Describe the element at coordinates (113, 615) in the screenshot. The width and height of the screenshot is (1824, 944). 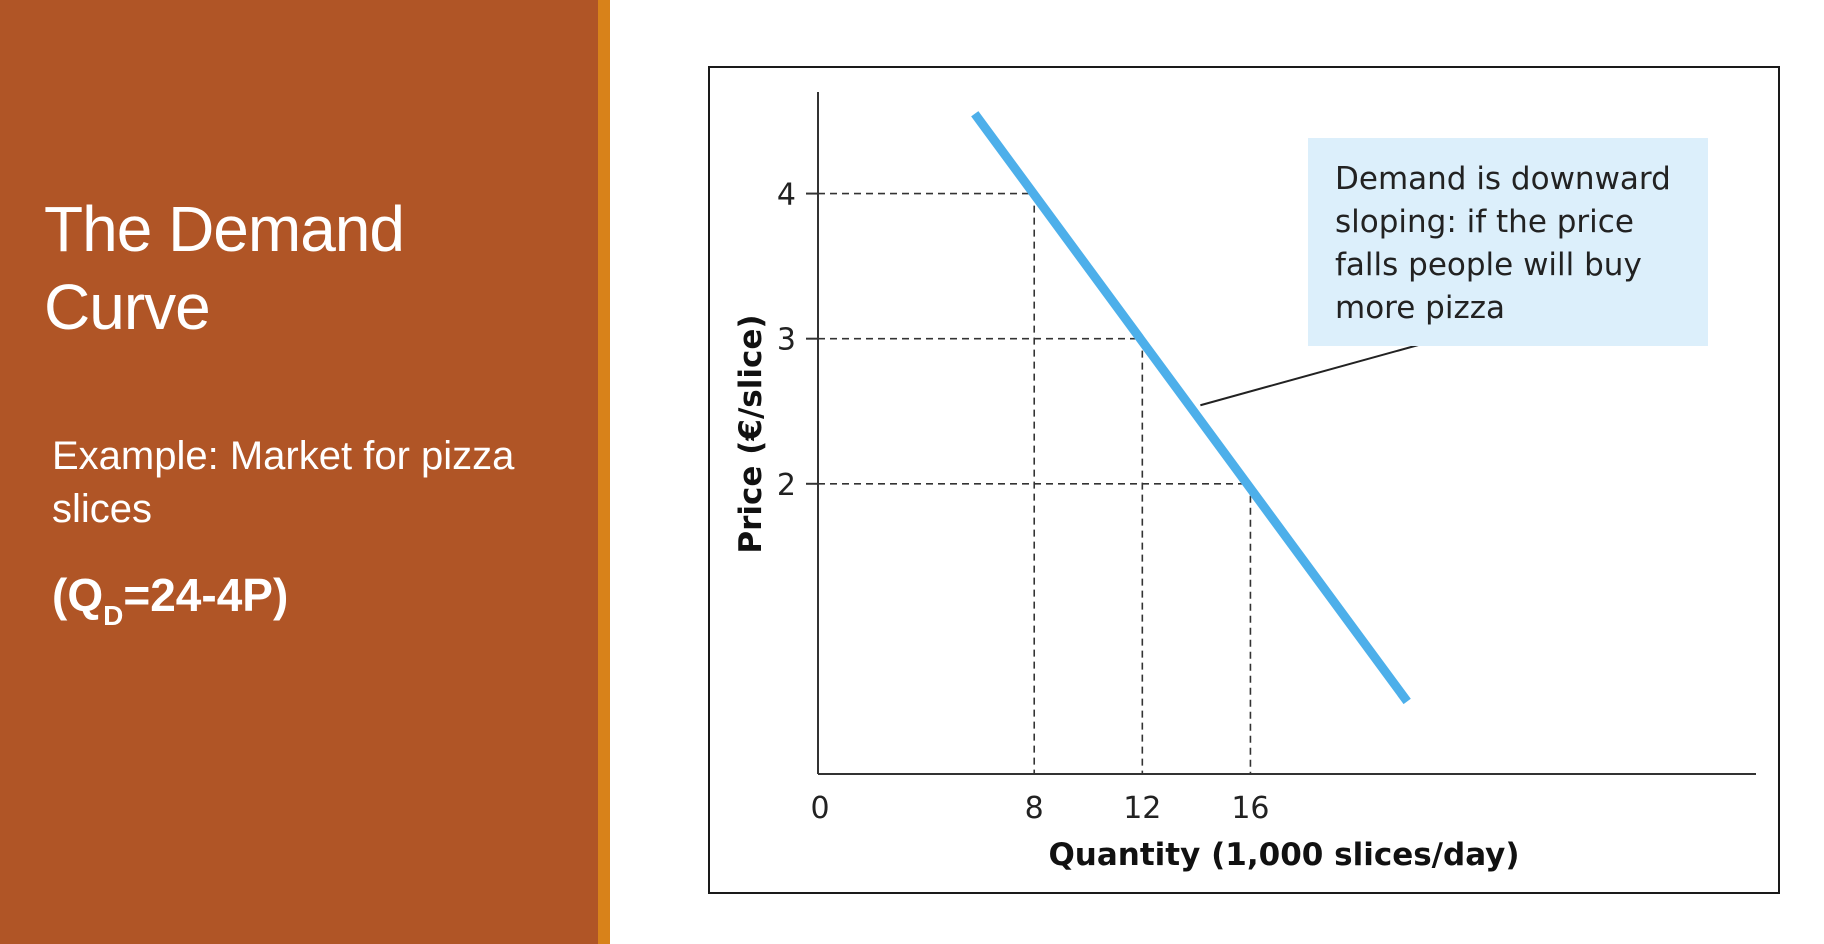
I see `equation-subscript: D` at that location.